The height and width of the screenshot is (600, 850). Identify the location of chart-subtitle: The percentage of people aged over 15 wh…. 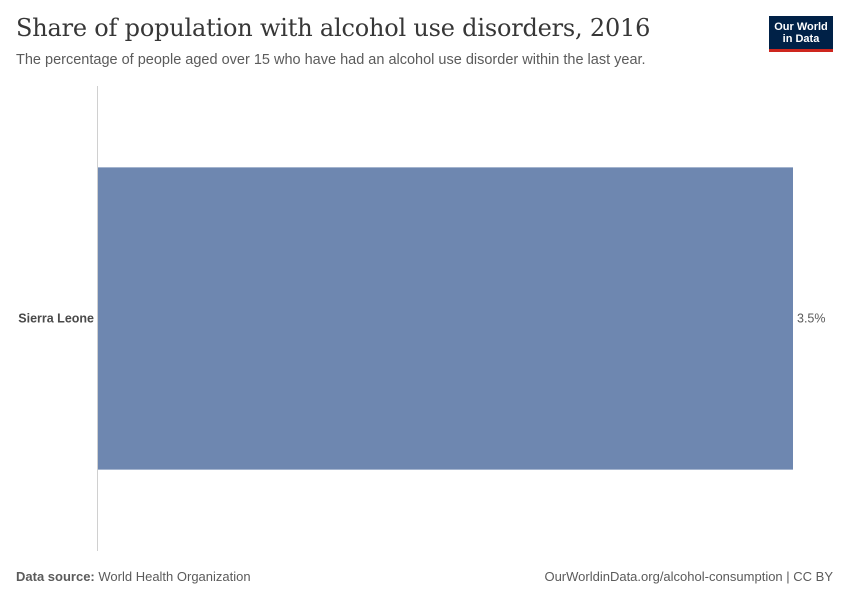
(331, 60).